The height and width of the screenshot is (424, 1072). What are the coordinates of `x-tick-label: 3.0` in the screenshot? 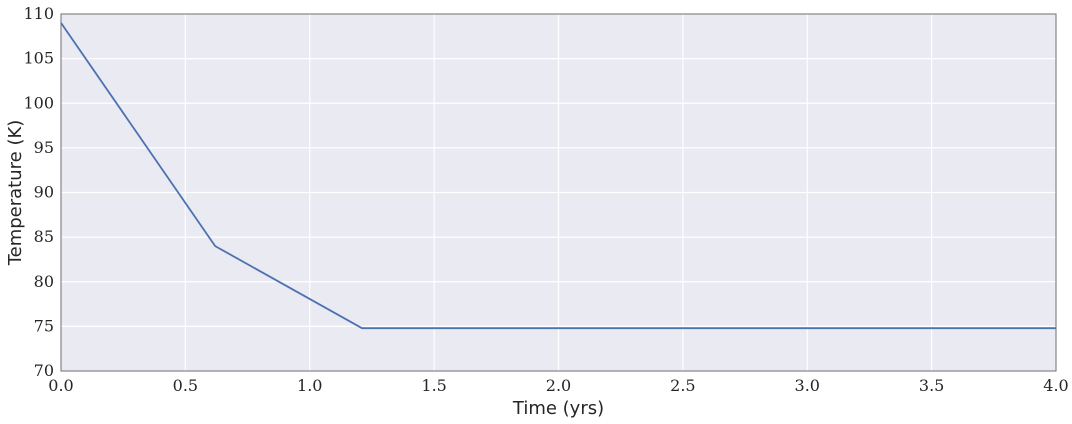 It's located at (807, 385).